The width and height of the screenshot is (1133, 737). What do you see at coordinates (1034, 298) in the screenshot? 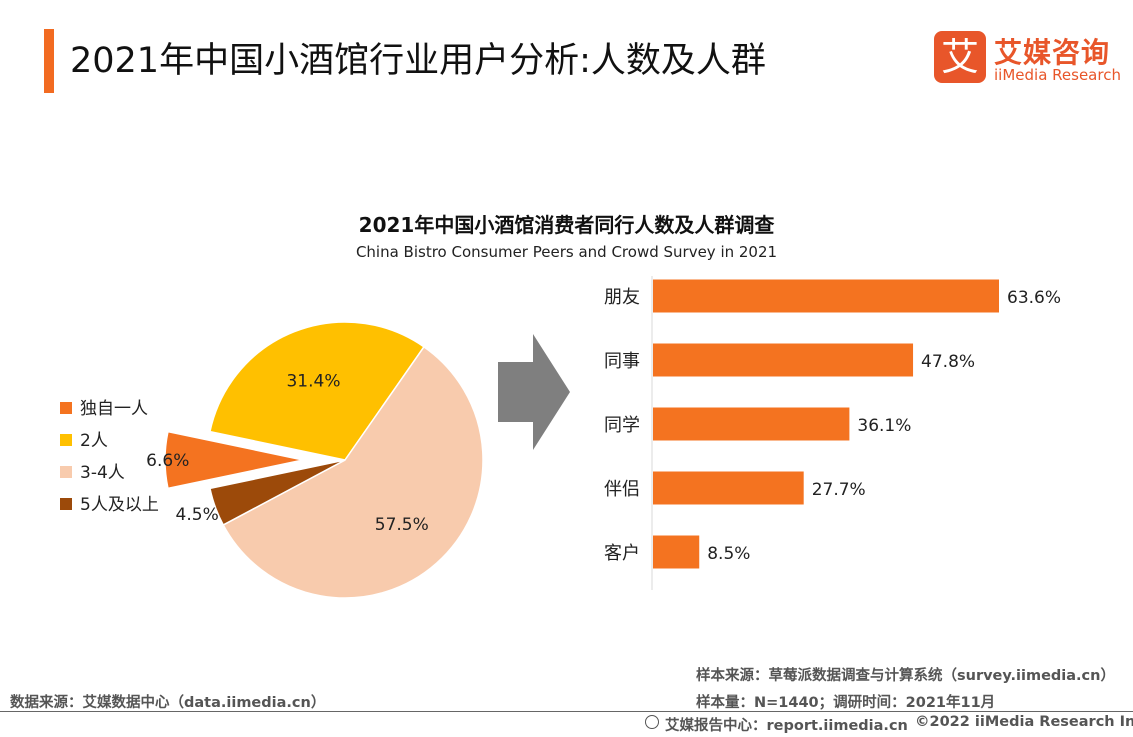
I see `bar-value-label: 63.6%` at bounding box center [1034, 298].